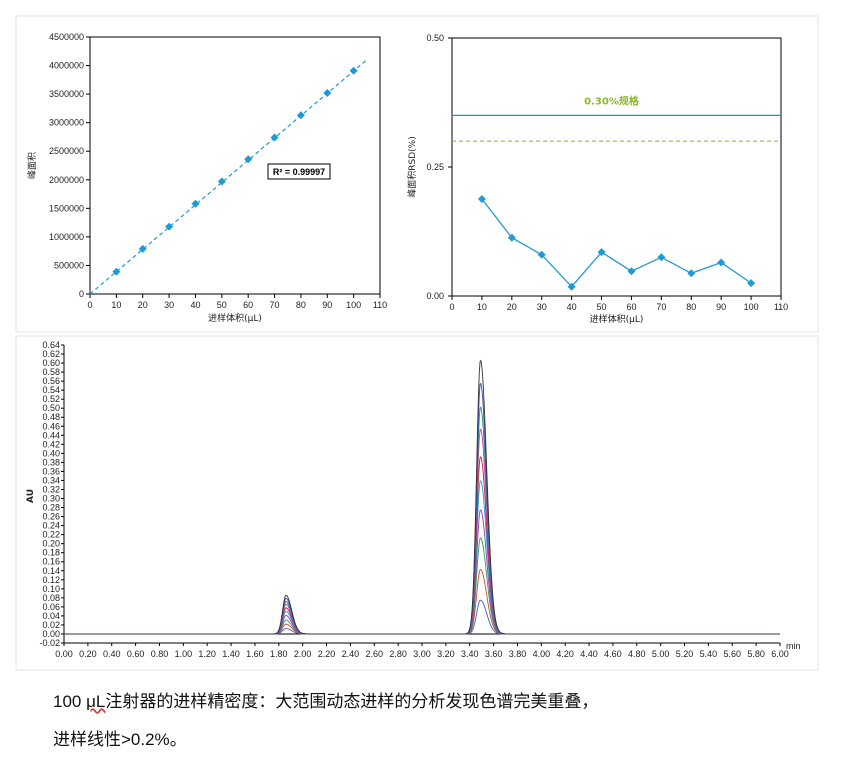 This screenshot has width=847, height=767. What do you see at coordinates (299, 171) in the screenshot?
I see `r2-box` at bounding box center [299, 171].